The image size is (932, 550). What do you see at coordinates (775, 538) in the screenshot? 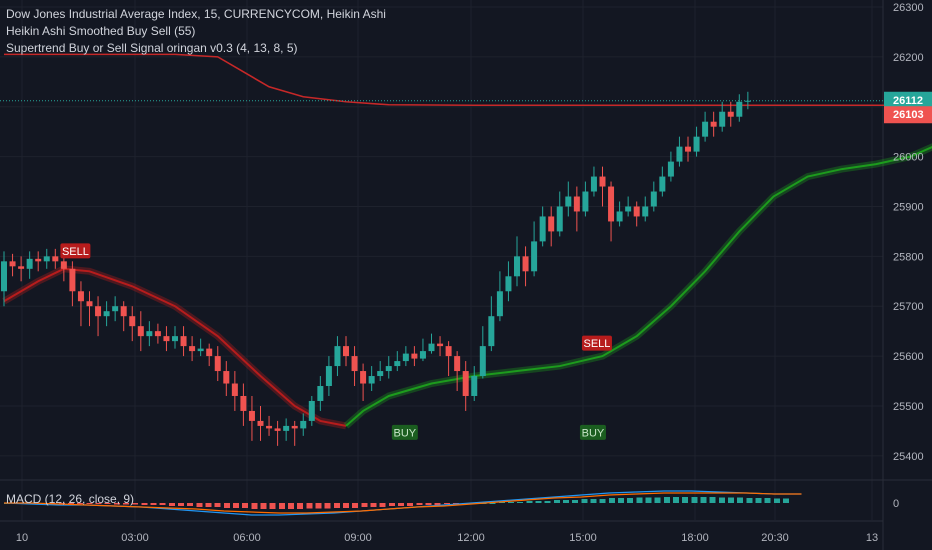
I see `time-tick-label: 20:30` at bounding box center [775, 538].